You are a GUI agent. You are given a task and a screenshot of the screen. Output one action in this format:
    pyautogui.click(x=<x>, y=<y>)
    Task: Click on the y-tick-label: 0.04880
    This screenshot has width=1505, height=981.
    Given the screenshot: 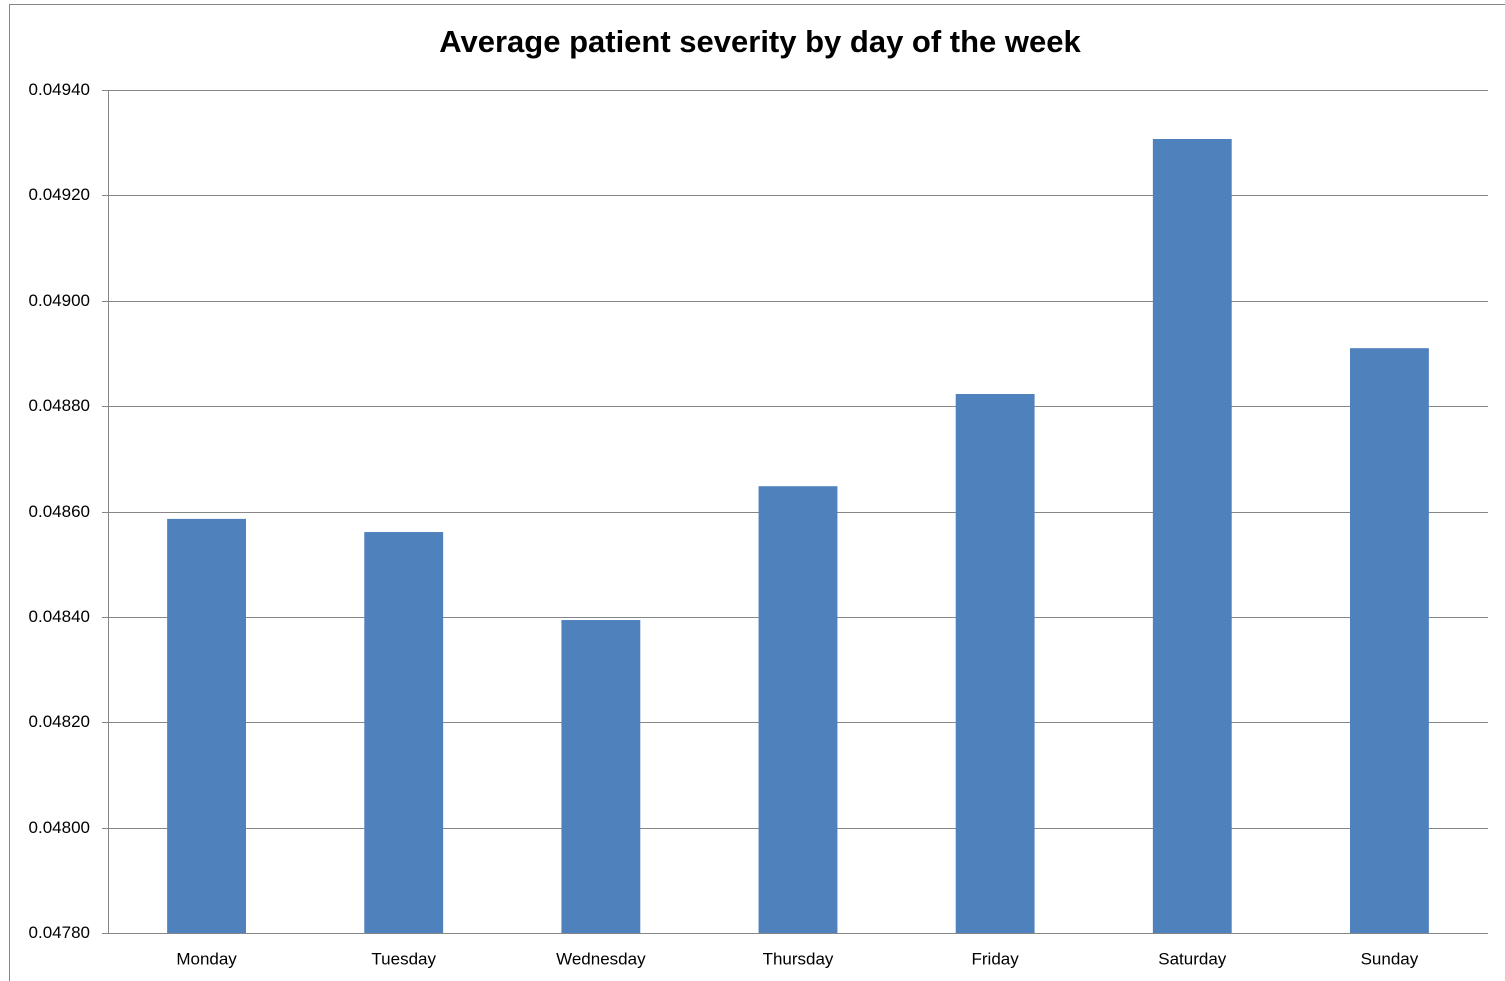 What is the action you would take?
    pyautogui.click(x=59, y=405)
    